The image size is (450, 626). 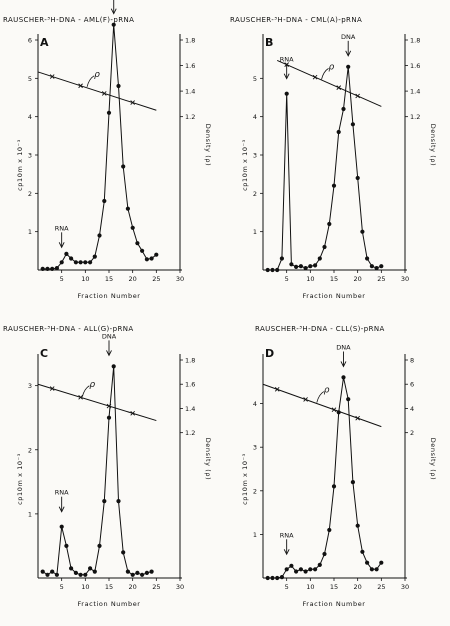 What do you see at coordinates (296, 20) in the screenshot?
I see `chart-title: RAUSCHER-³H-DNA - CML(A)-pRNA` at bounding box center [296, 20].